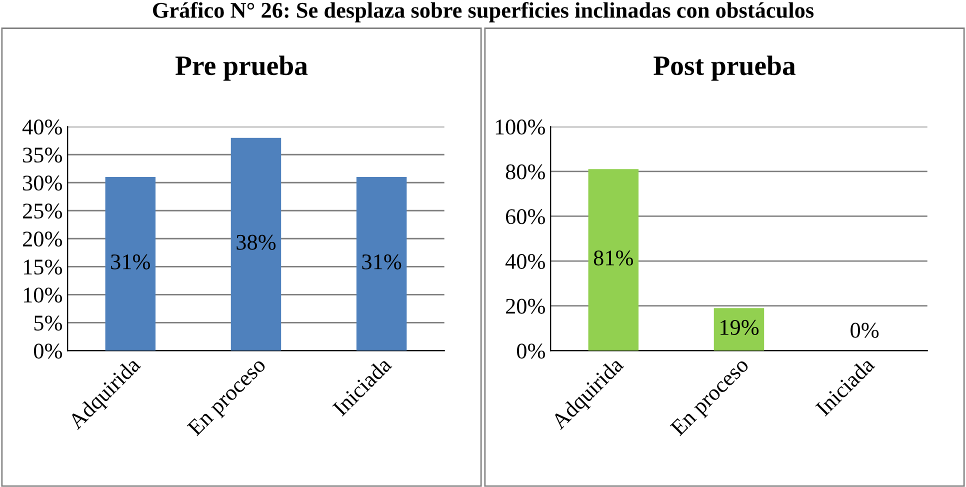 The height and width of the screenshot is (487, 966). Describe the element at coordinates (614, 258) in the screenshot. I see `data-label: 81%` at that location.